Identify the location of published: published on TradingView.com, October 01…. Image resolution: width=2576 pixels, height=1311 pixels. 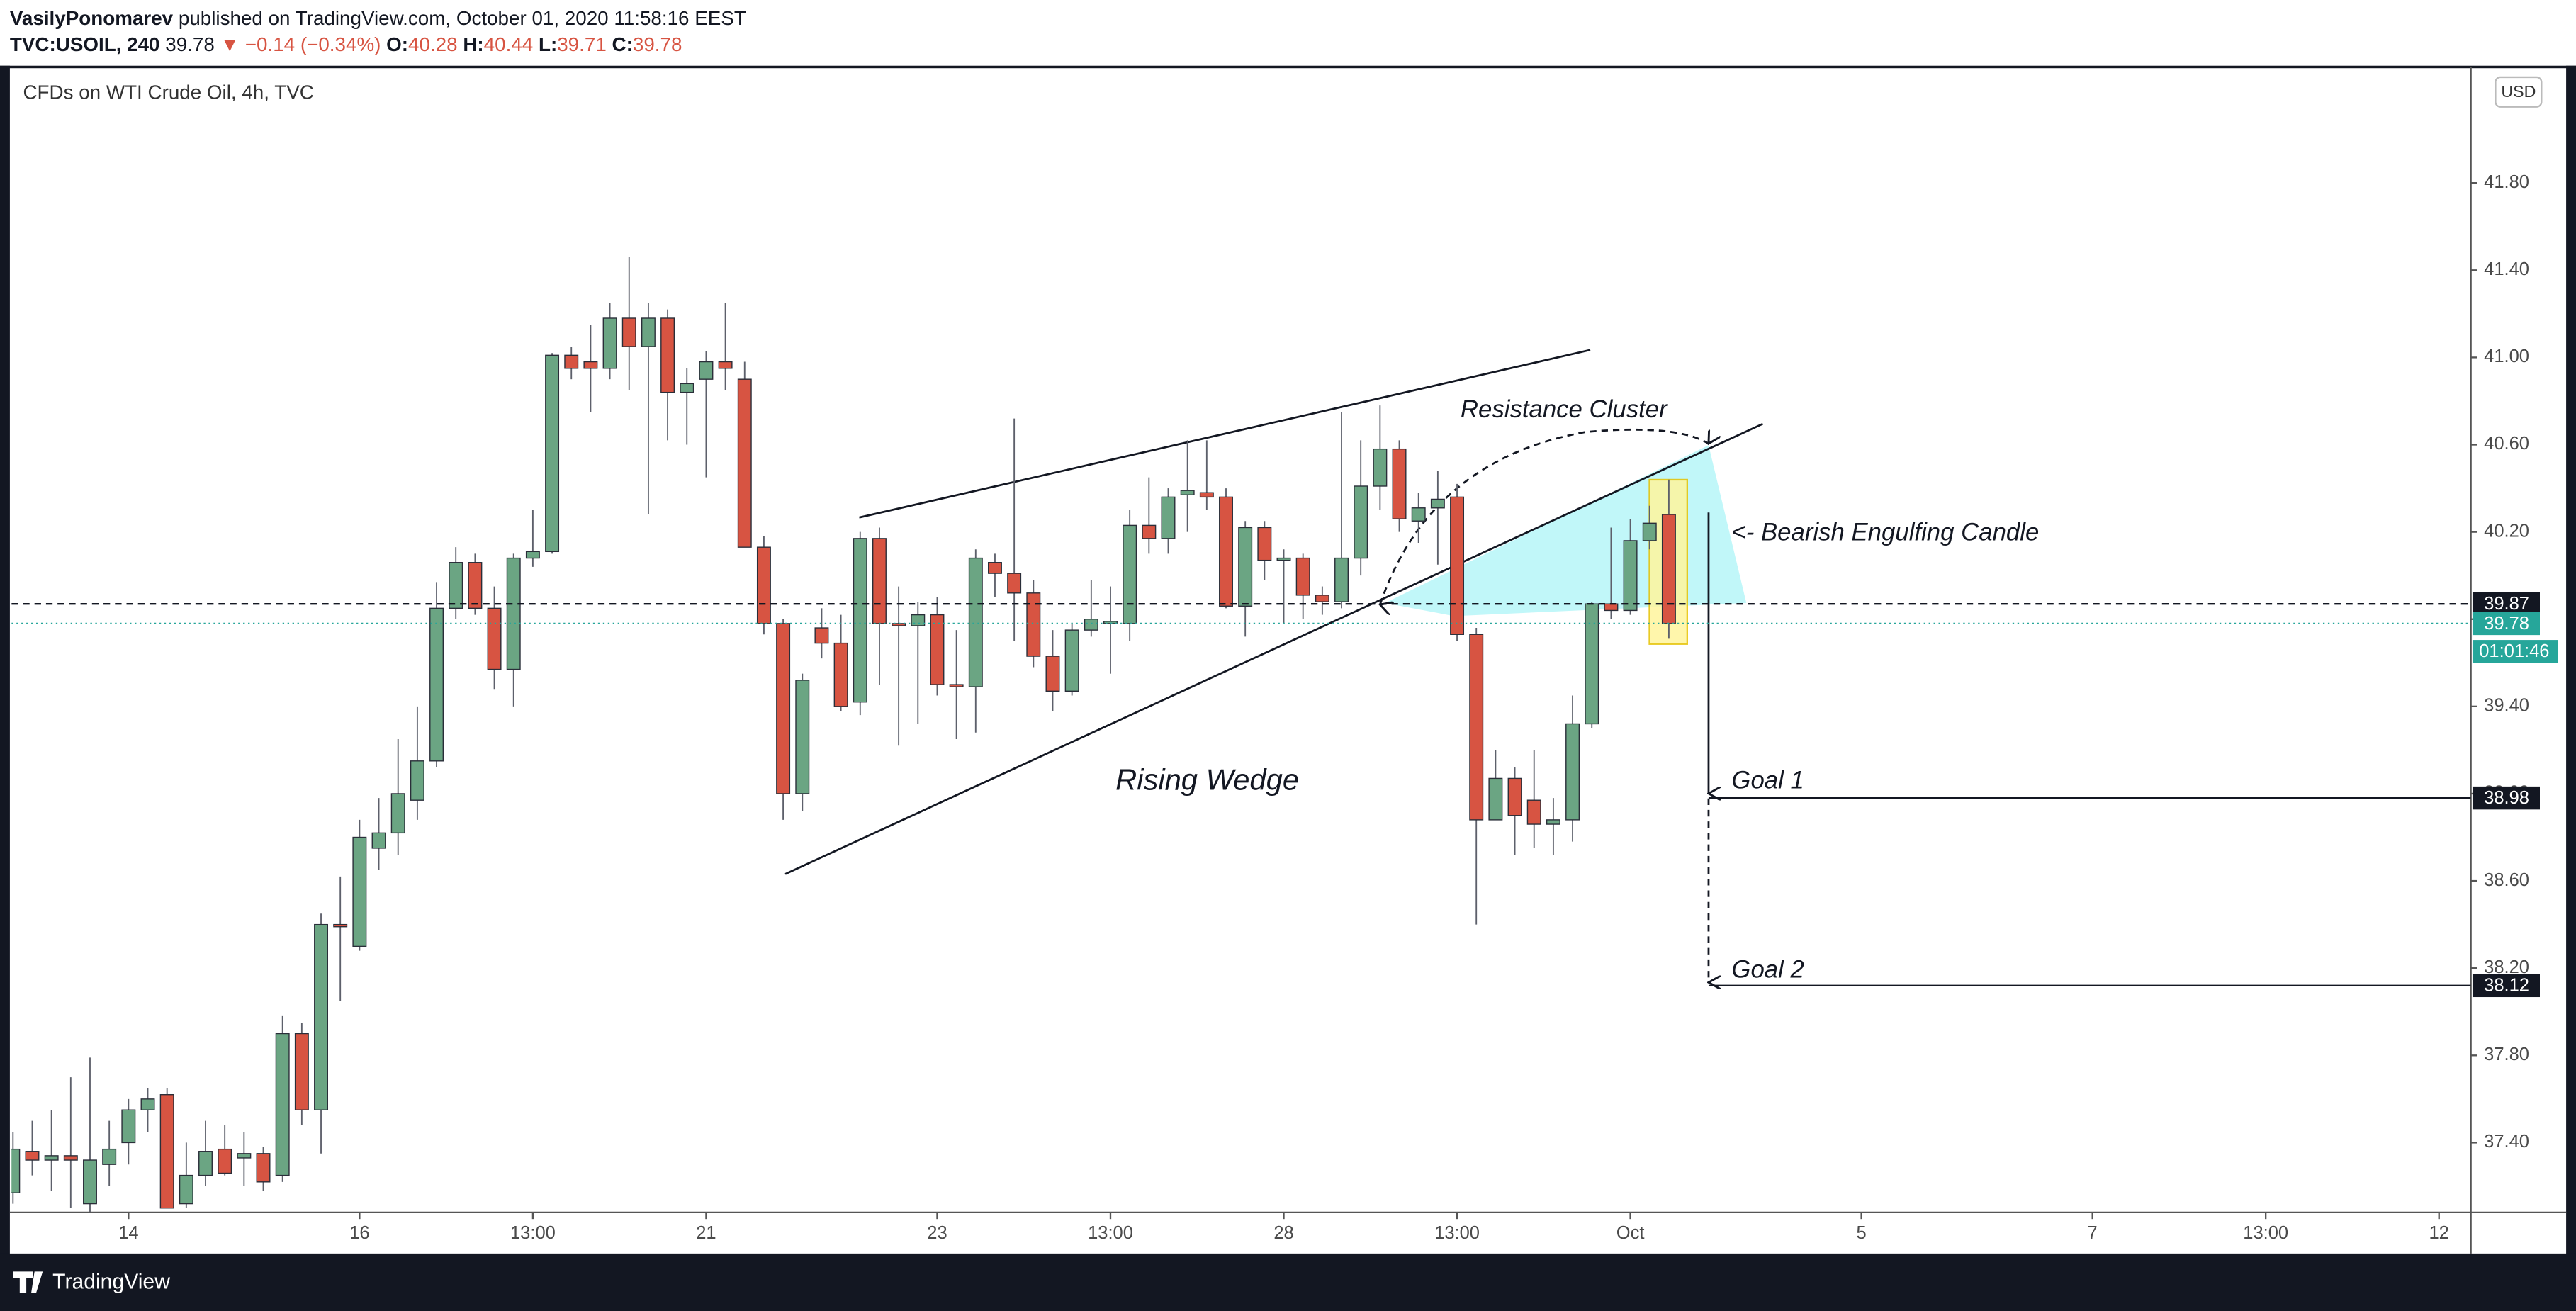
(462, 18).